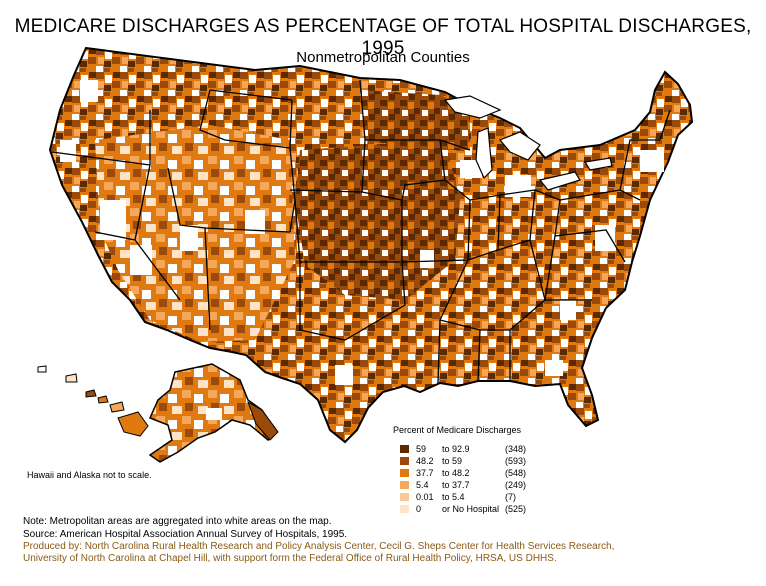 The height and width of the screenshot is (586, 766). I want to click on legend-high: to 37.7, so click(456, 485).